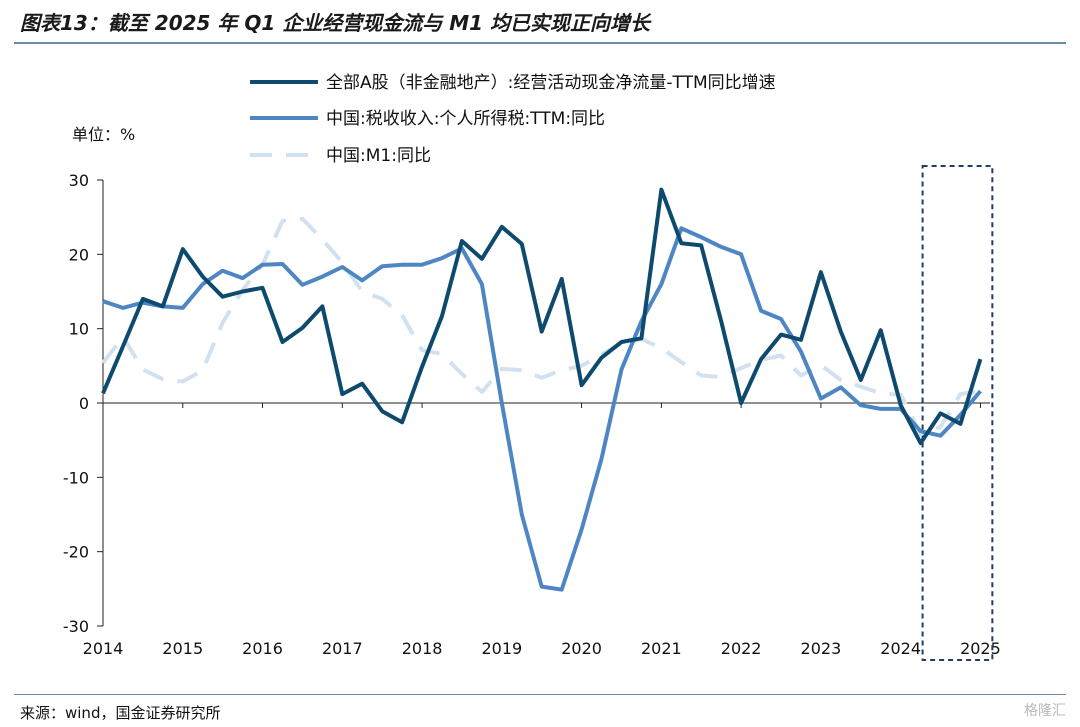 This screenshot has width=1080, height=727. I want to click on x-tick-label: 2022, so click(741, 648).